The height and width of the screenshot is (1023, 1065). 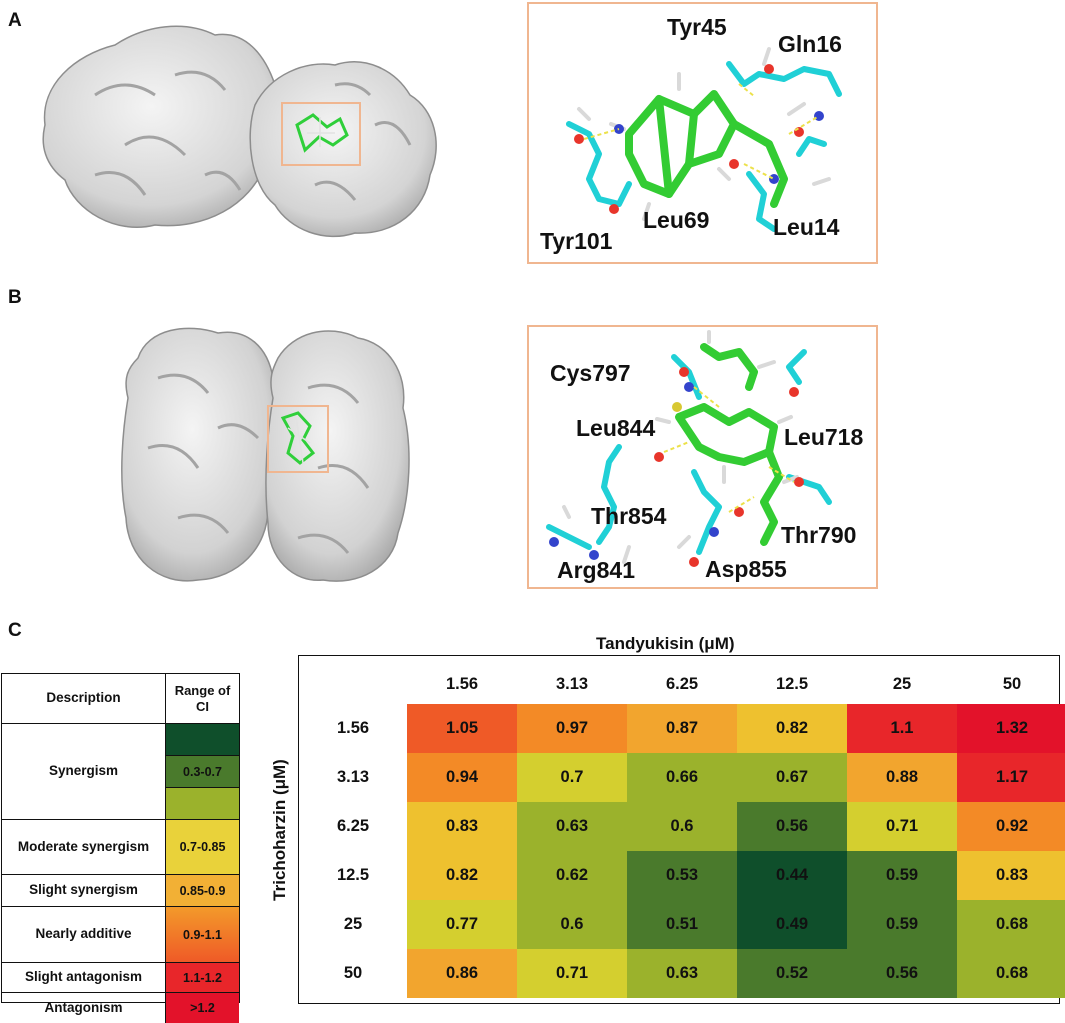 I want to click on legend-description-3: Nearly additive, so click(x=83, y=935).